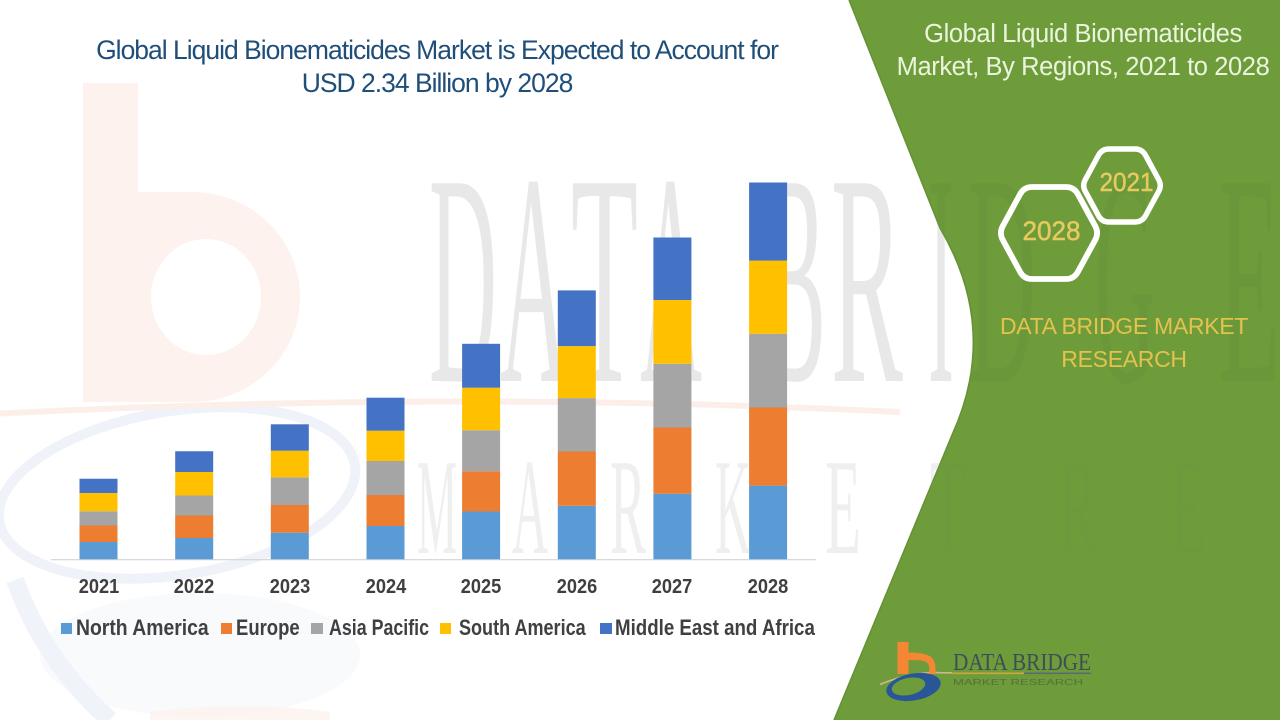  Describe the element at coordinates (437, 507) in the screenshot. I see `svg-text: M` at that location.